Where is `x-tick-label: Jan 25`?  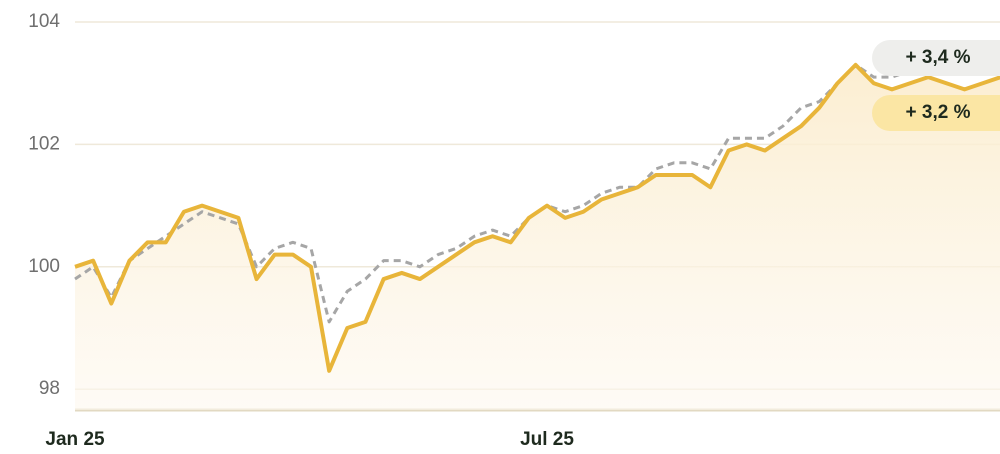
x-tick-label: Jan 25 is located at coordinates (75, 439).